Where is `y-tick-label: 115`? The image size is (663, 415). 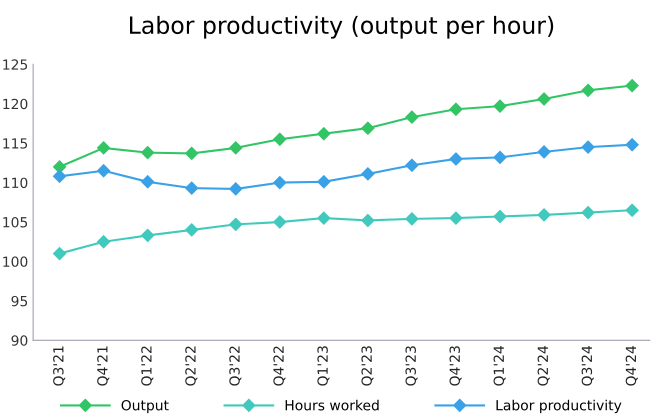
y-tick-label: 115 is located at coordinates (15, 143).